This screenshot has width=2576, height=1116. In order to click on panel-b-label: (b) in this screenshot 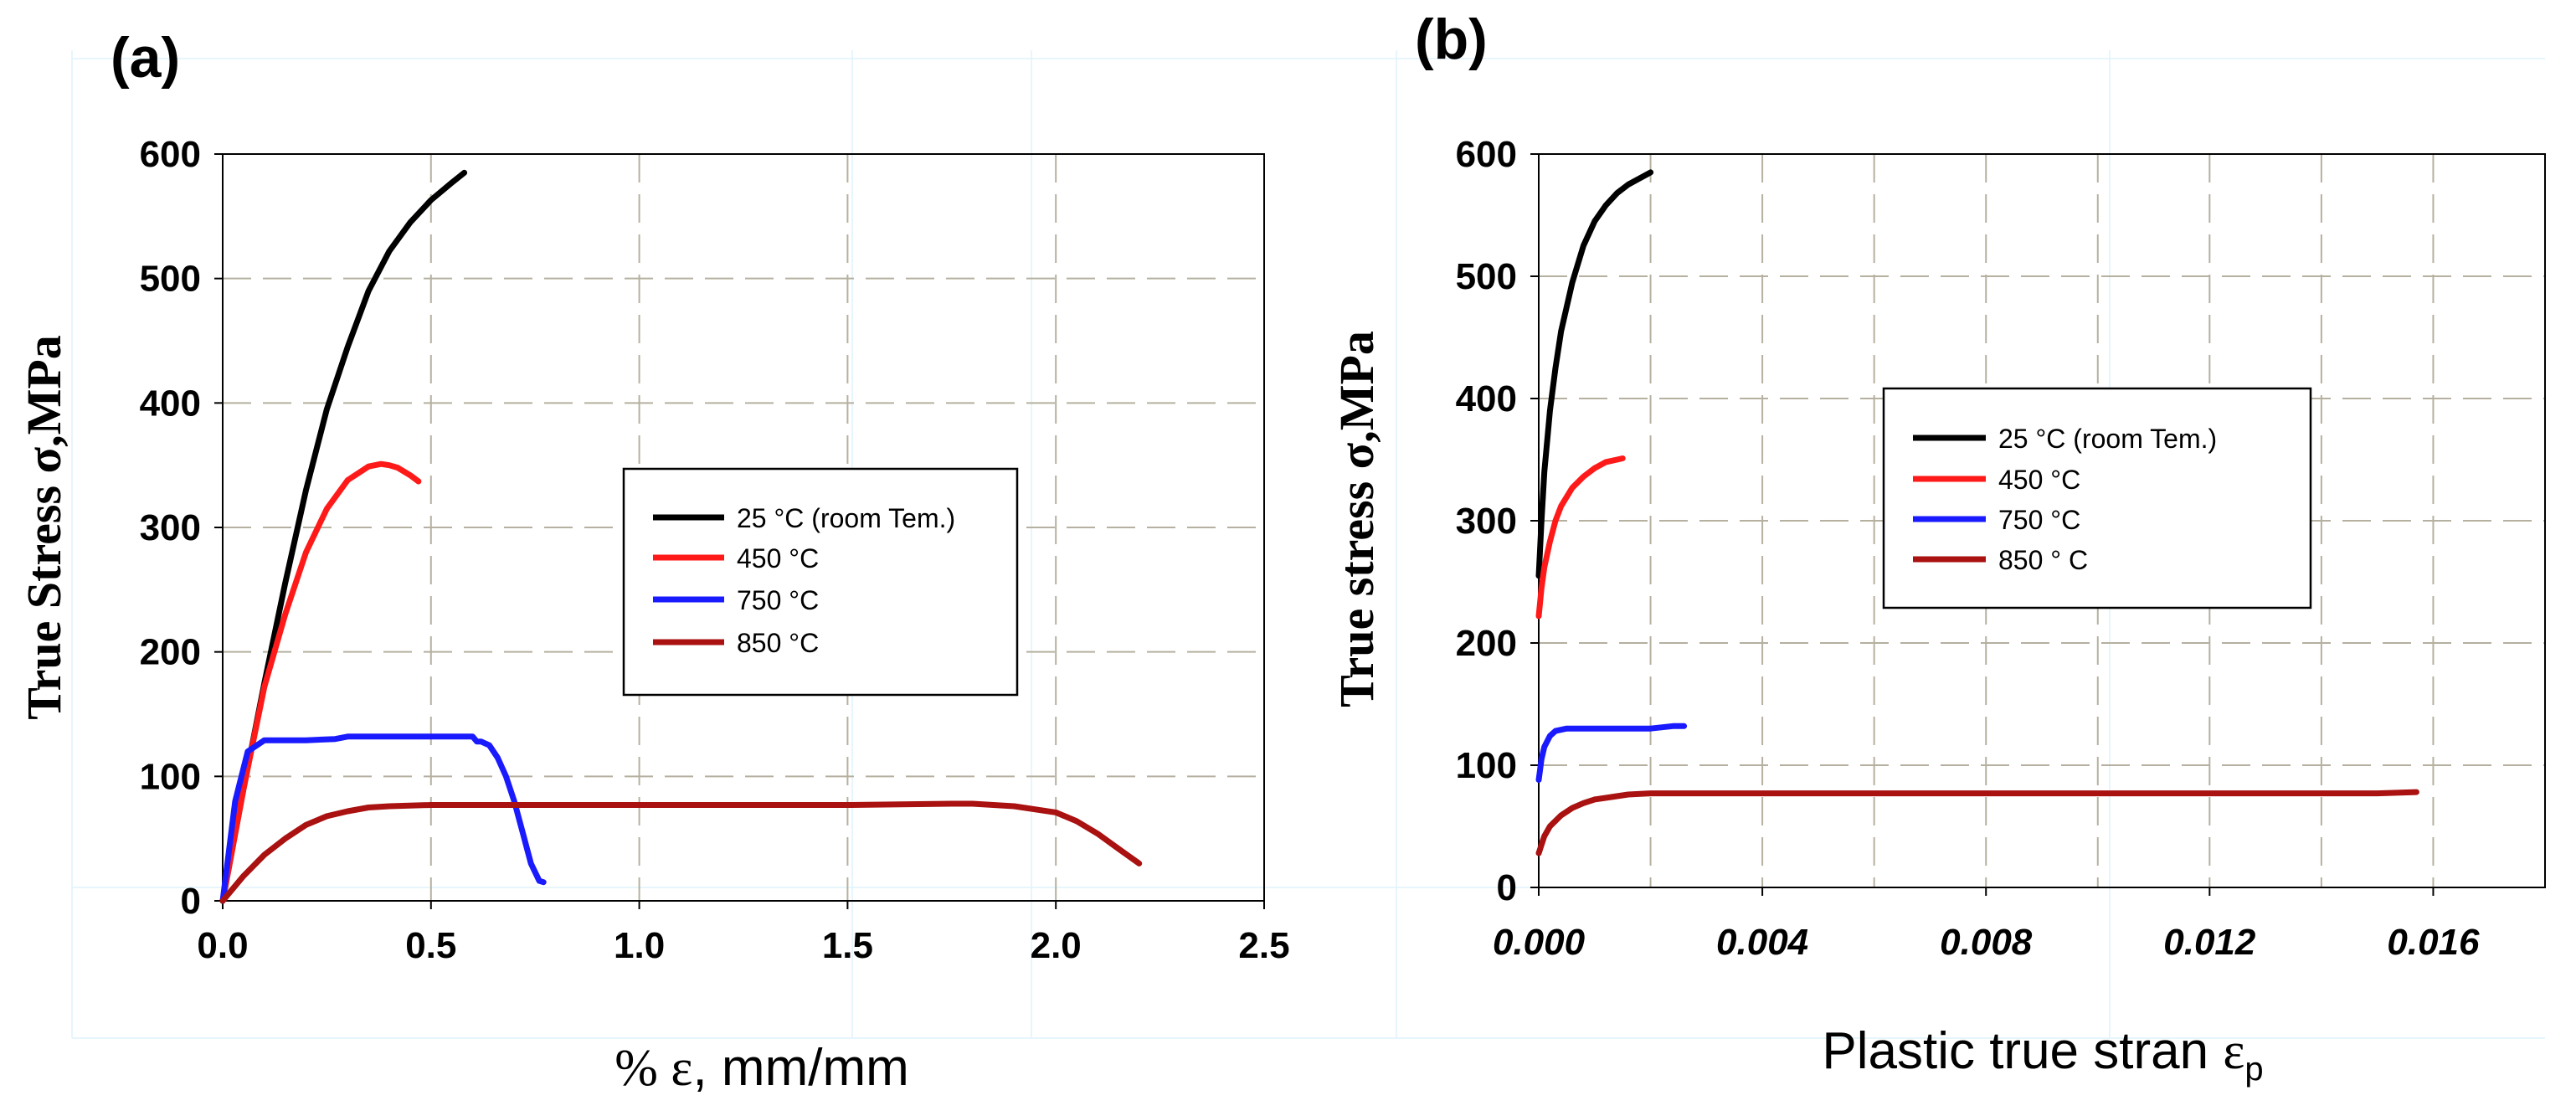, I will do `click(1452, 39)`.